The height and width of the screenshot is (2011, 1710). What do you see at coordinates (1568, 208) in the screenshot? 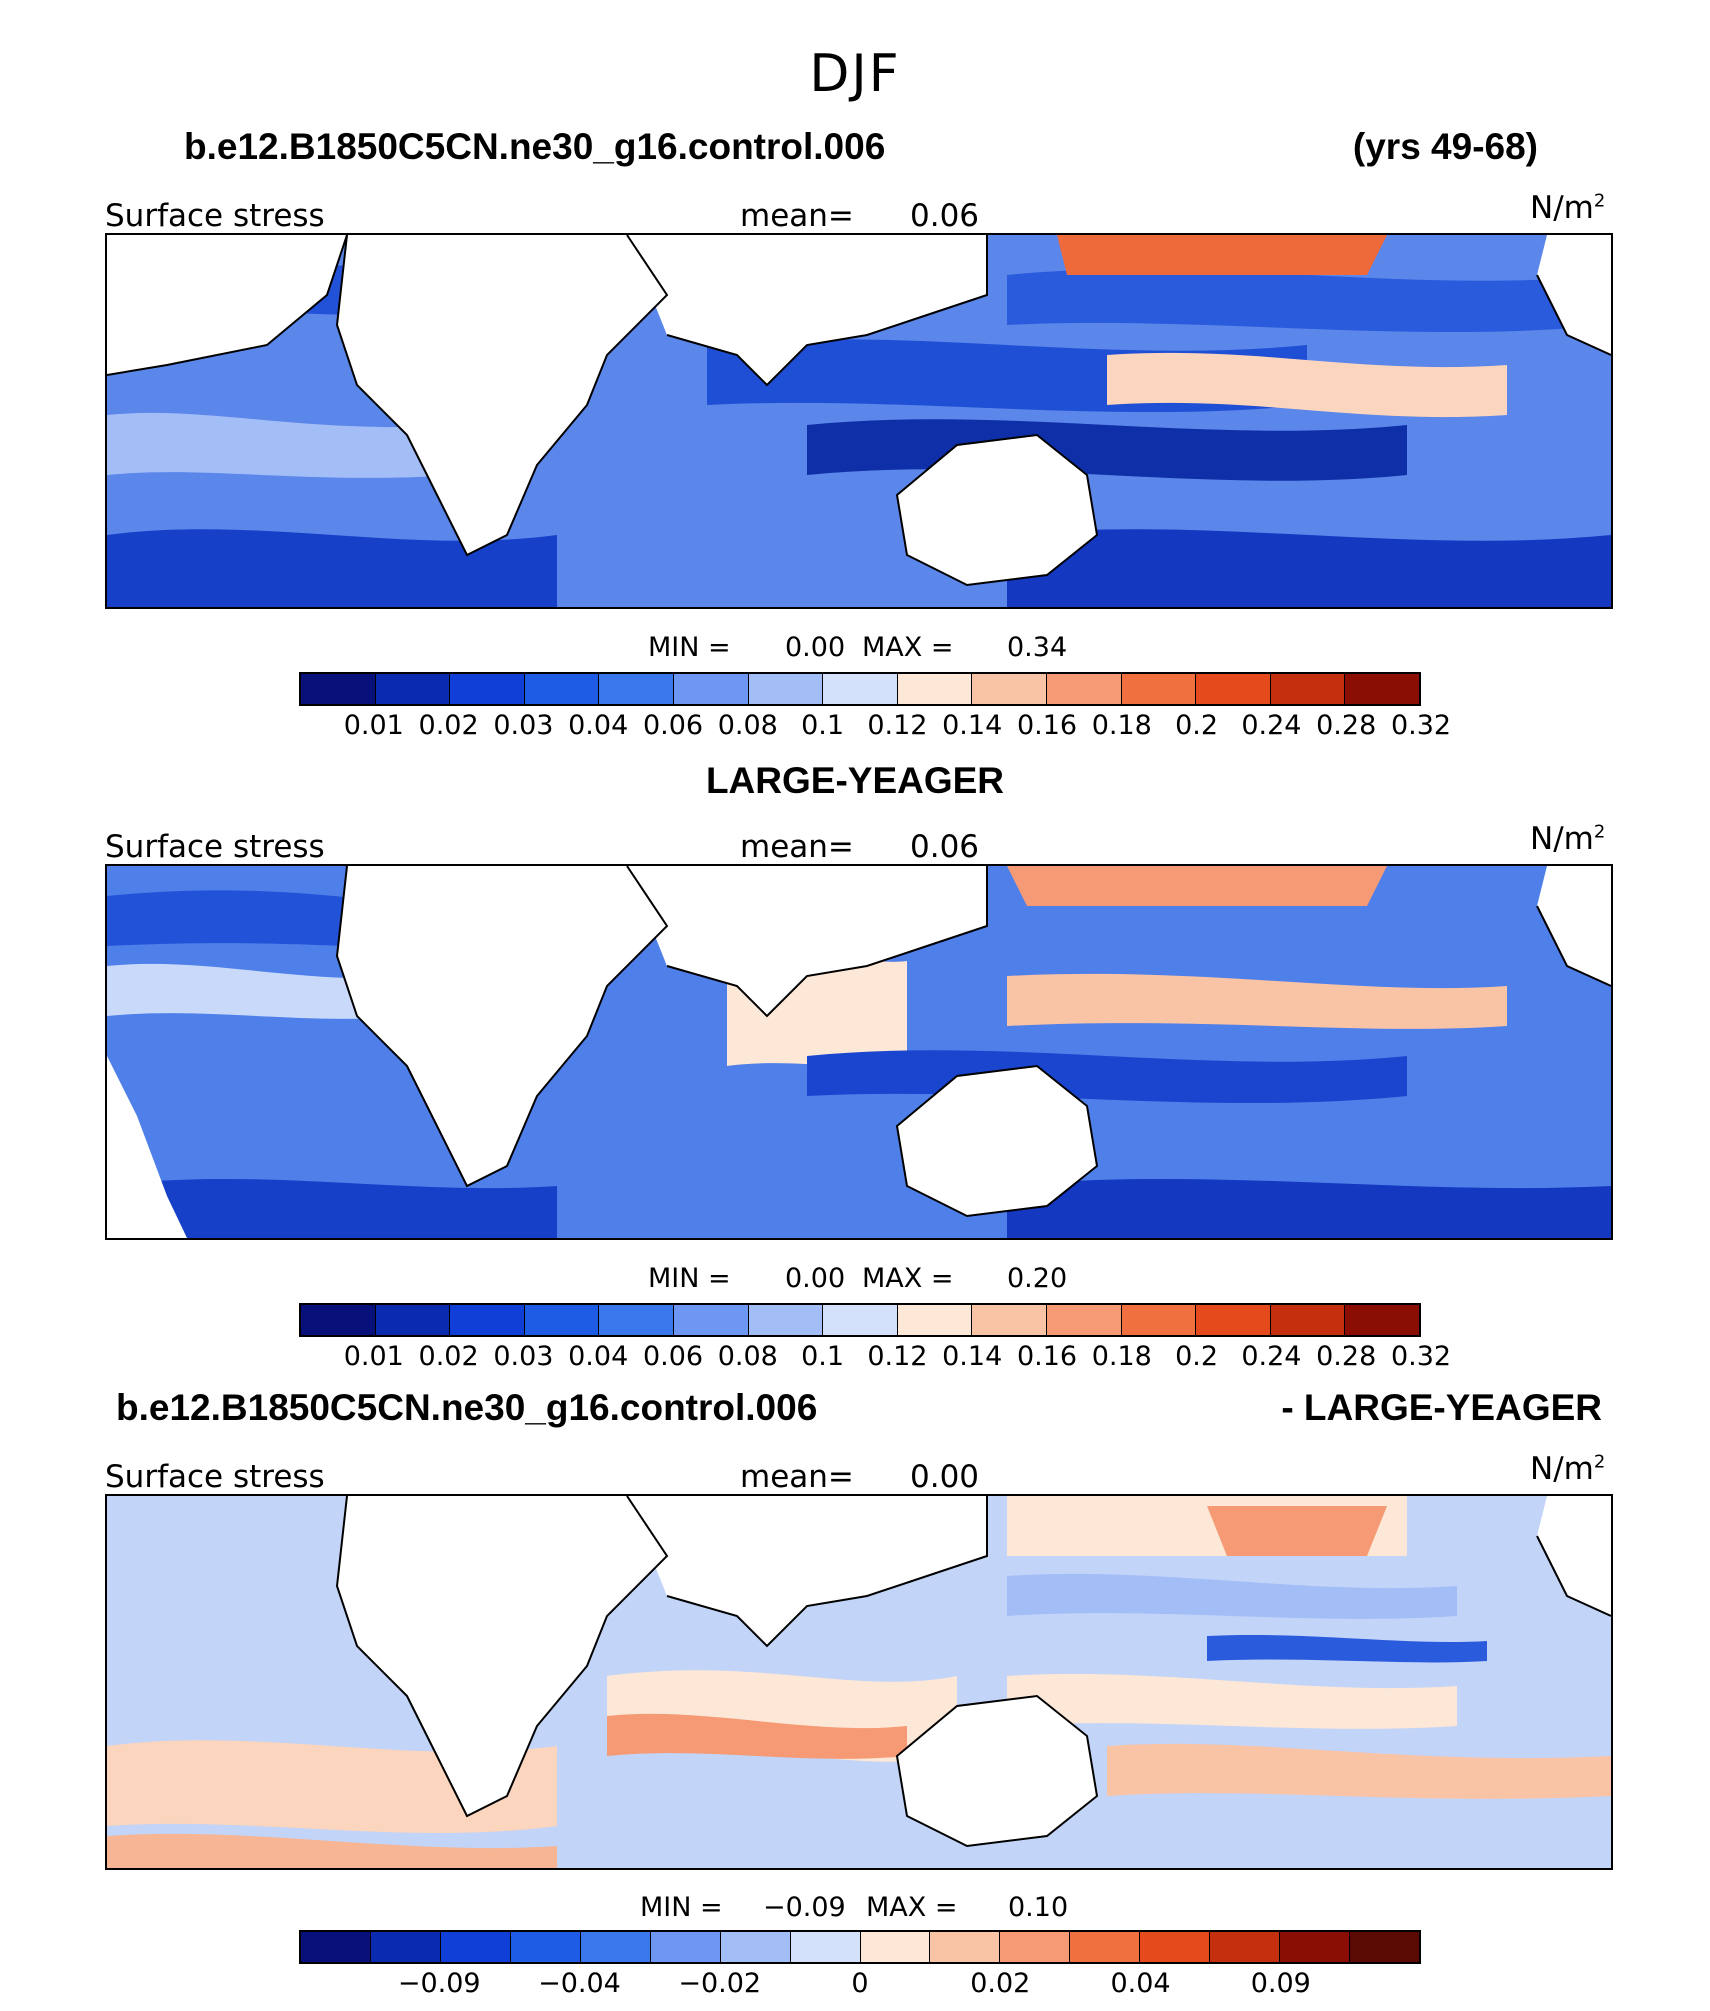
I see `panel1-units: N/m2` at bounding box center [1568, 208].